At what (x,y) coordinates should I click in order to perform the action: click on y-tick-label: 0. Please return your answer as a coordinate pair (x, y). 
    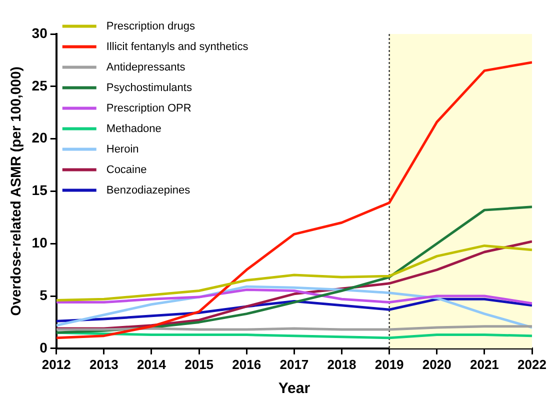
    Looking at the image, I should click on (44, 347).